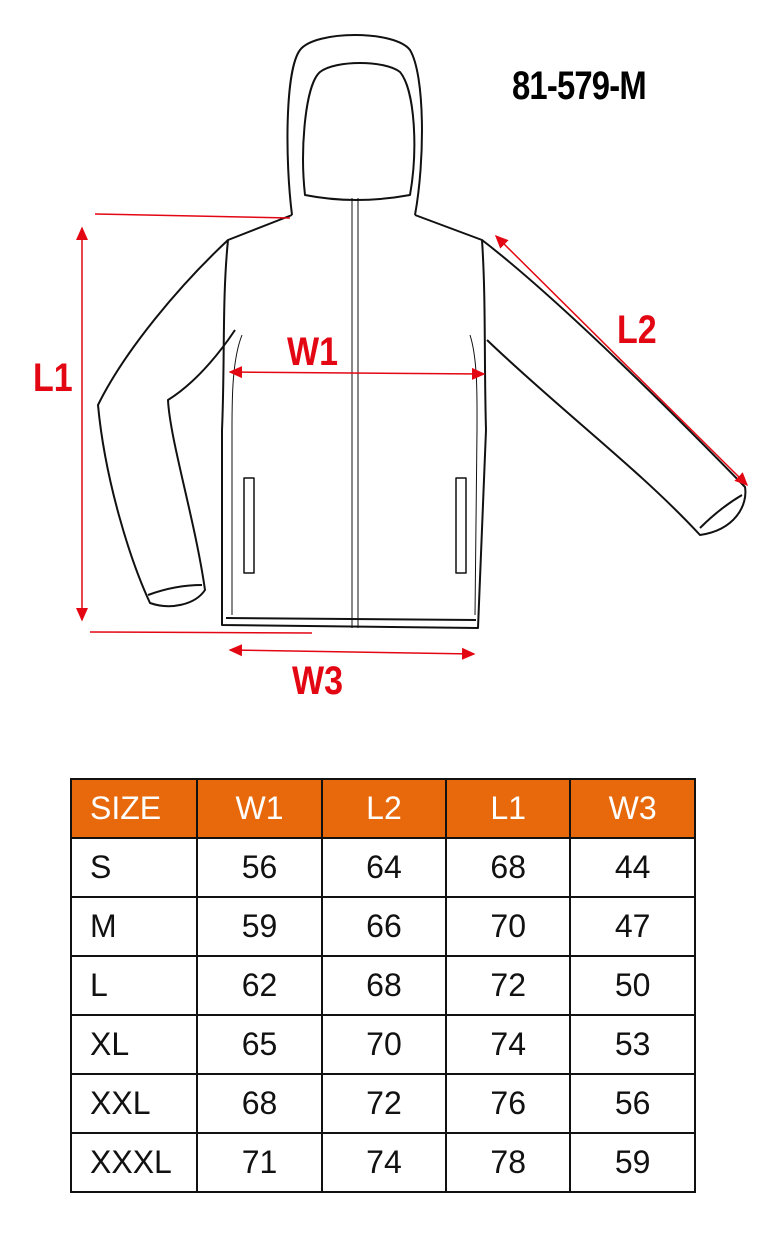  What do you see at coordinates (134, 1162) in the screenshot?
I see `size-cell: XXXL` at bounding box center [134, 1162].